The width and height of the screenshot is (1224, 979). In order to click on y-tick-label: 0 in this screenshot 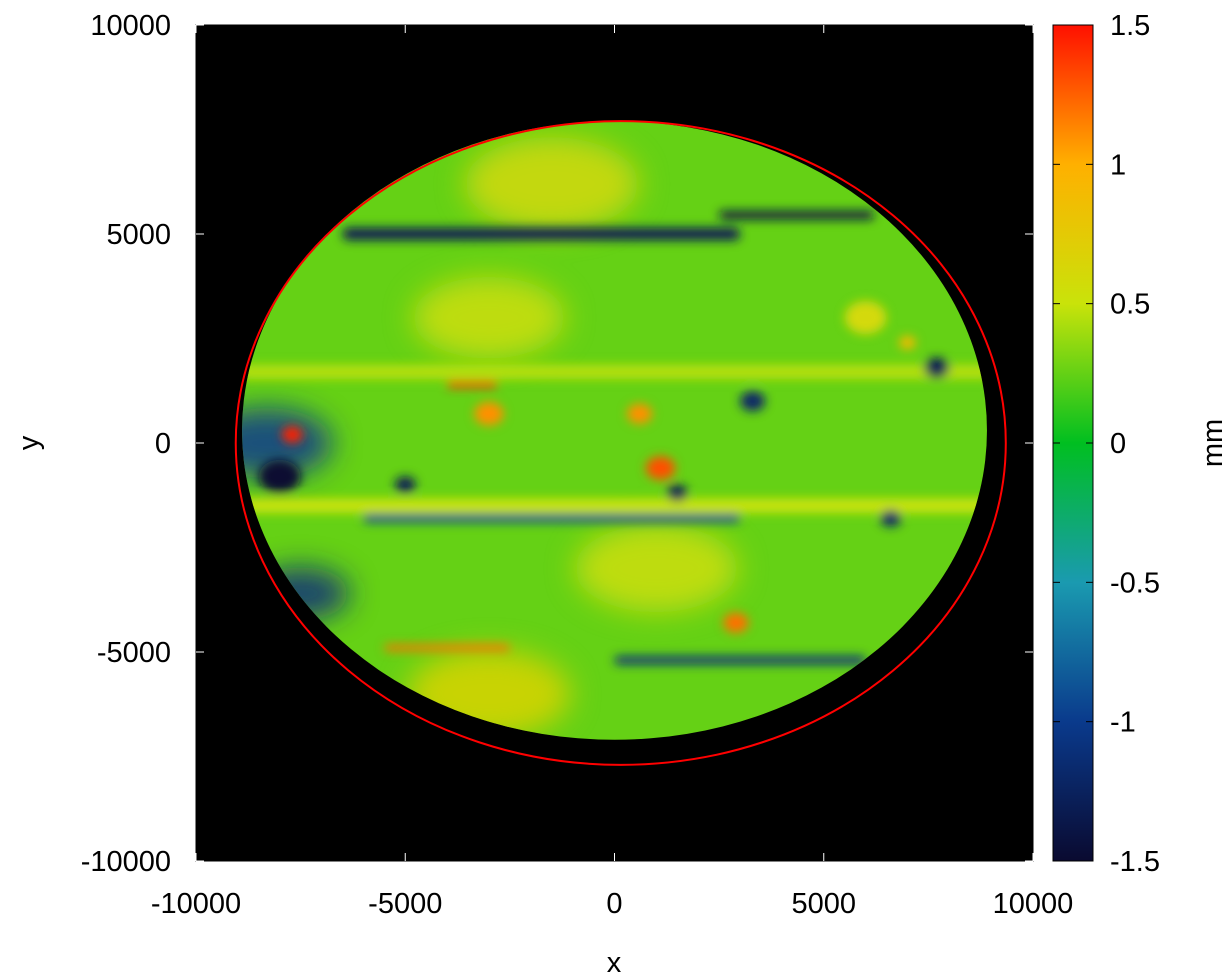, I will do `click(163, 444)`.